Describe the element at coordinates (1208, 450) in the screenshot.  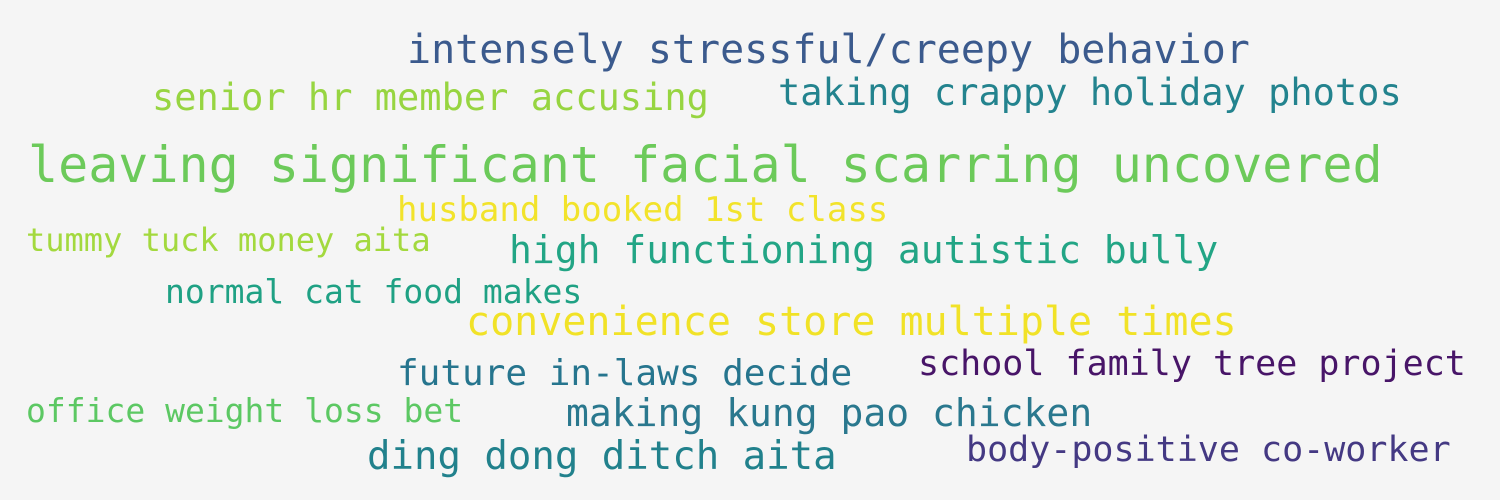
I see `phrase-body-positive-co-worker: body-positive co-worker` at that location.